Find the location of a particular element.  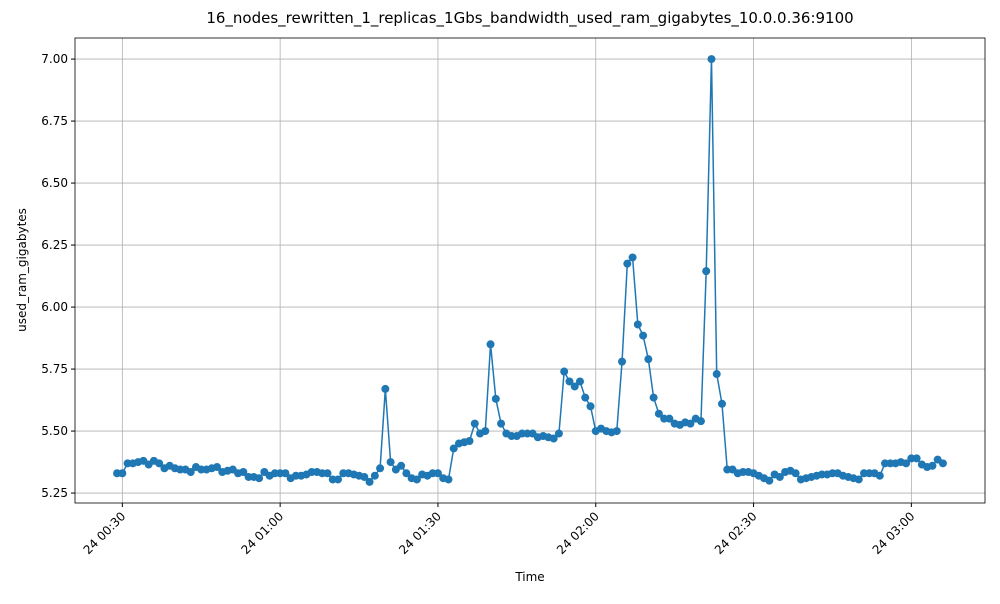

x-axis-label: Time is located at coordinates (529, 577).